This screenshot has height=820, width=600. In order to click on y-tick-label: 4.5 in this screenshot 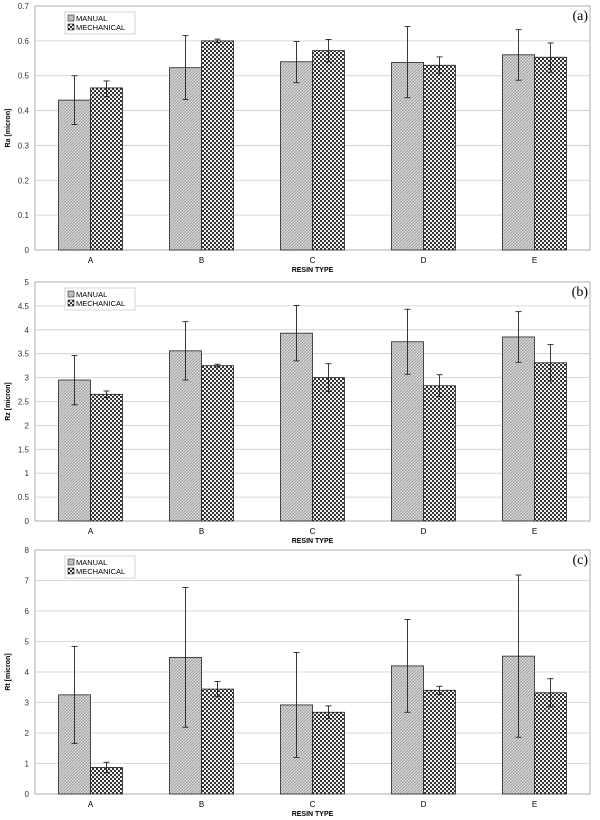, I will do `click(24, 306)`.